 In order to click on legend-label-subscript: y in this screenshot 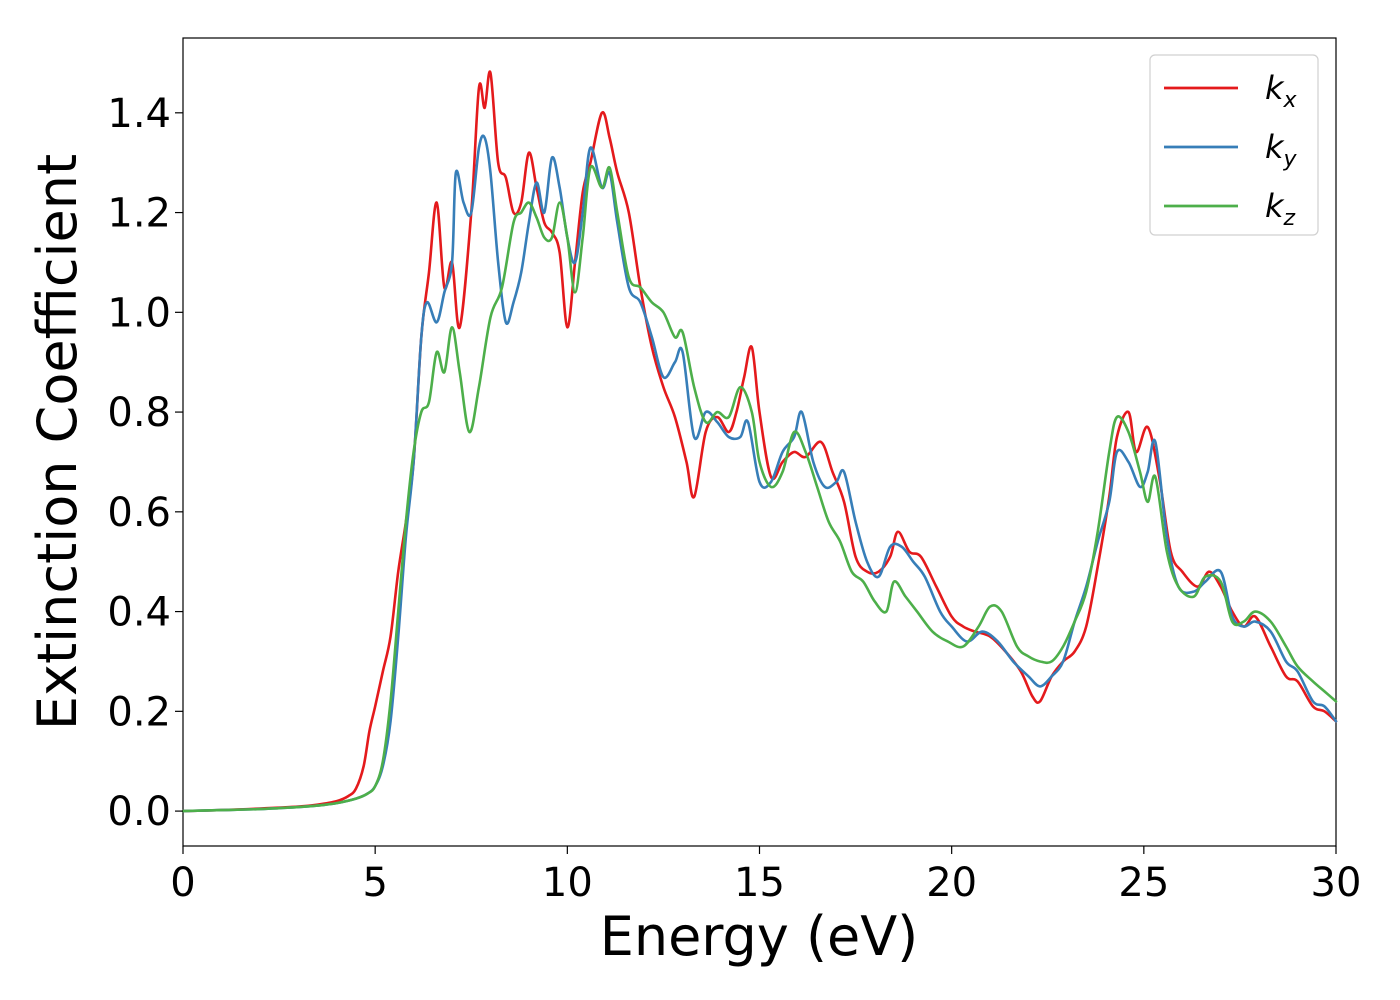, I will do `click(1290, 159)`.